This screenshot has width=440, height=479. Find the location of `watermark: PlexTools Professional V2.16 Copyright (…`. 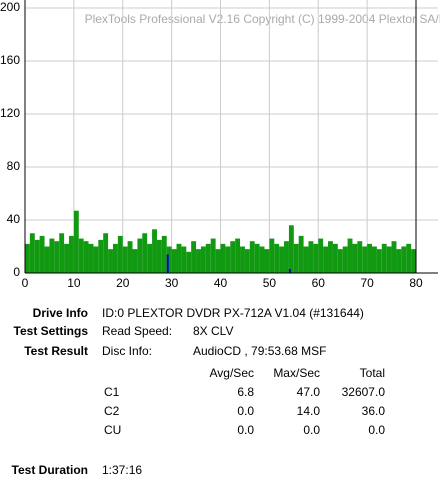

watermark: PlexTools Professional V2.16 Copyright (… is located at coordinates (262, 19).